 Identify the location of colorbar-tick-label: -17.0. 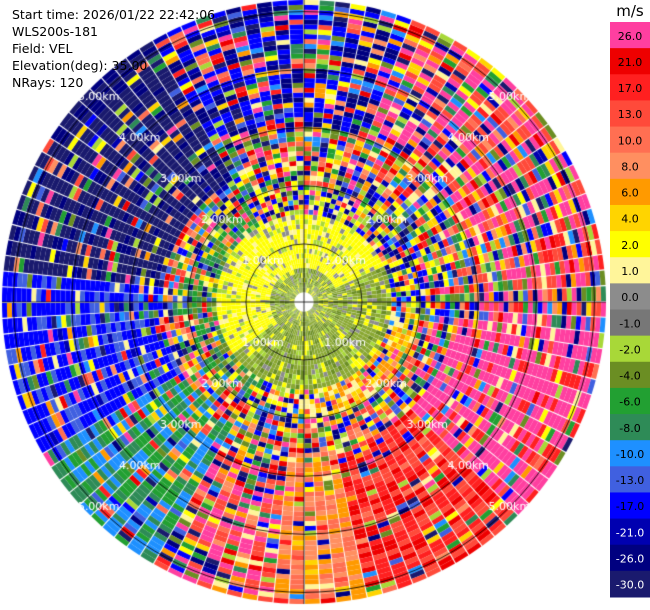
(630, 506).